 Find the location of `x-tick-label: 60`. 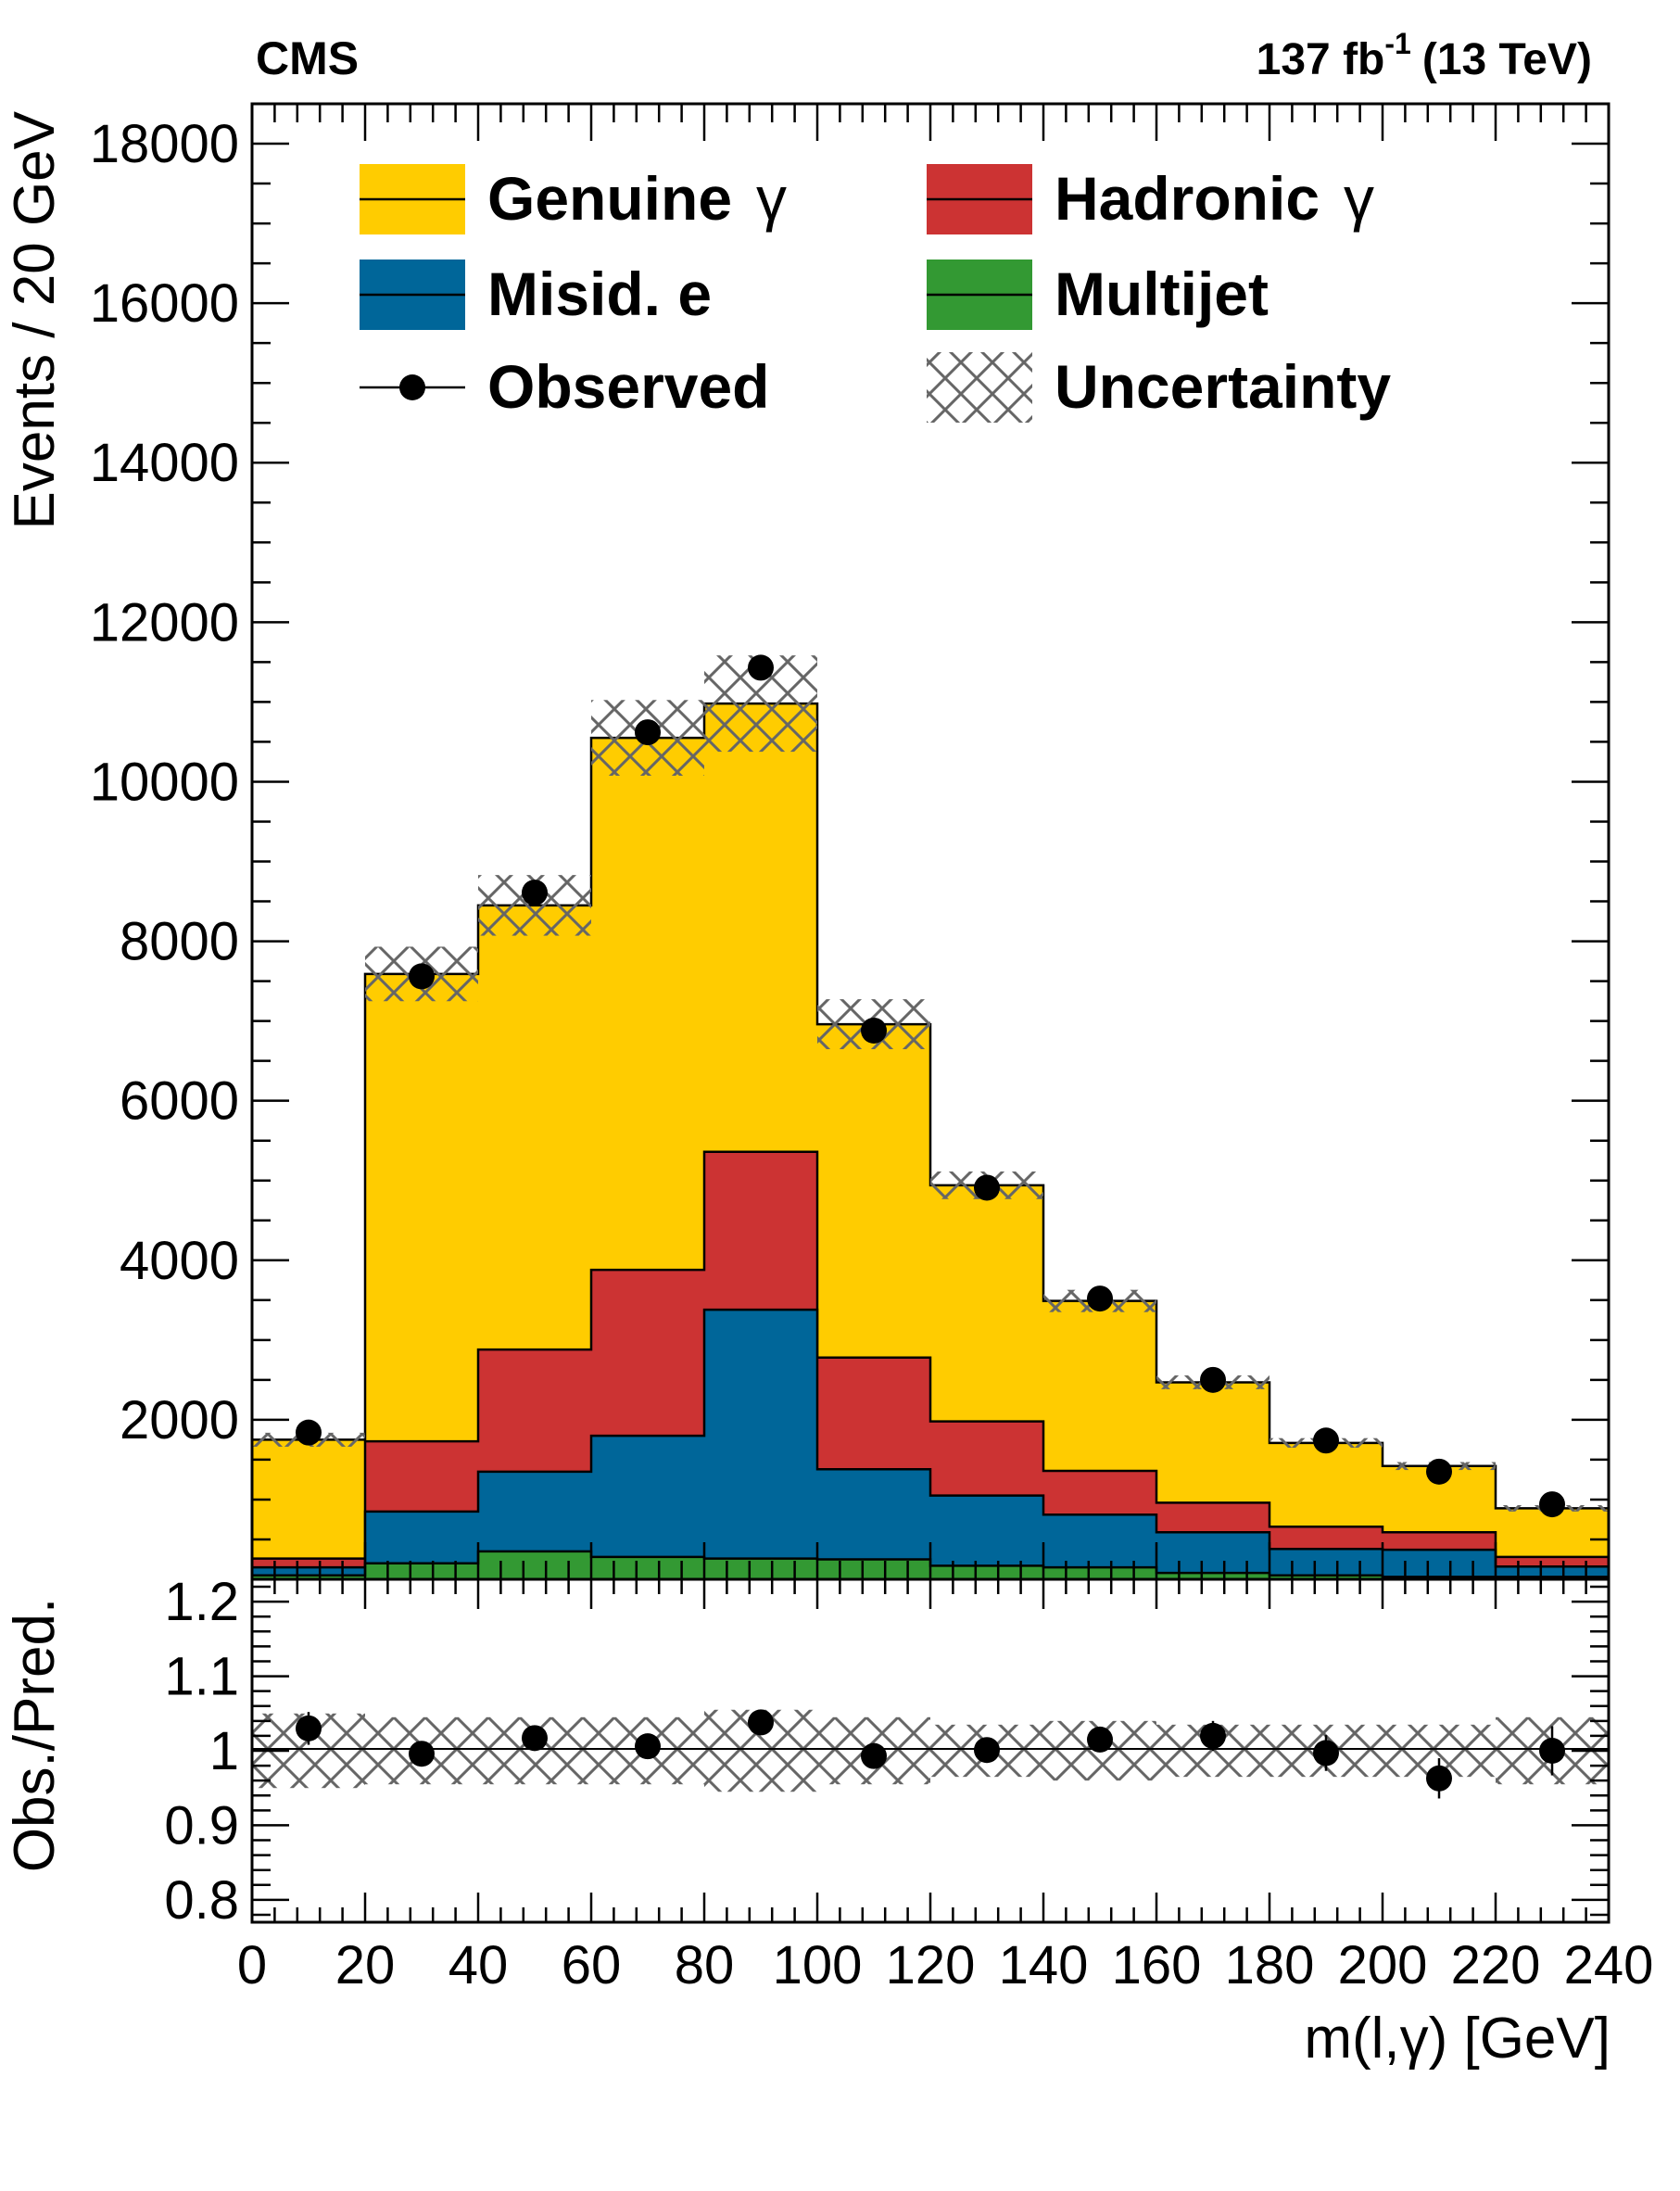

x-tick-label: 60 is located at coordinates (592, 1965).